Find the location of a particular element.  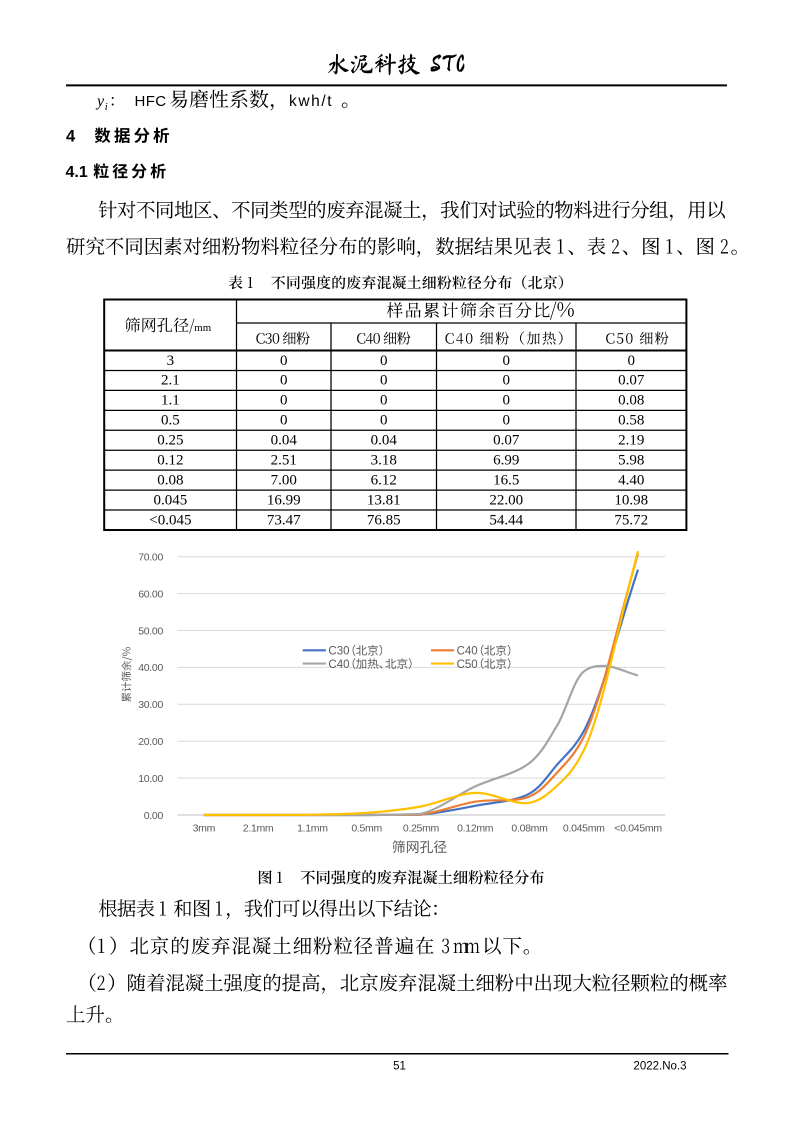

svg-text: 2022.No.3 is located at coordinates (659, 1067).